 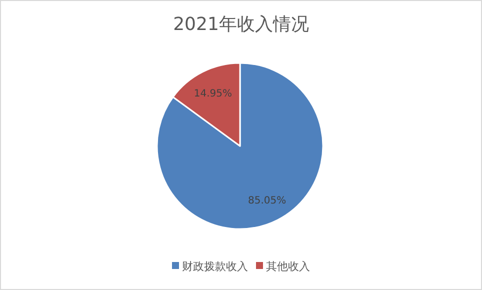 What do you see at coordinates (267, 200) in the screenshot?
I see `data-label: 85.05%` at bounding box center [267, 200].